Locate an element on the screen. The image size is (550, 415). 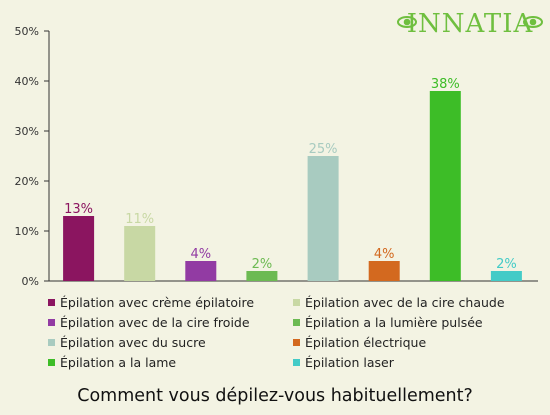
y-tick-label: 30% is located at coordinates (27, 131).